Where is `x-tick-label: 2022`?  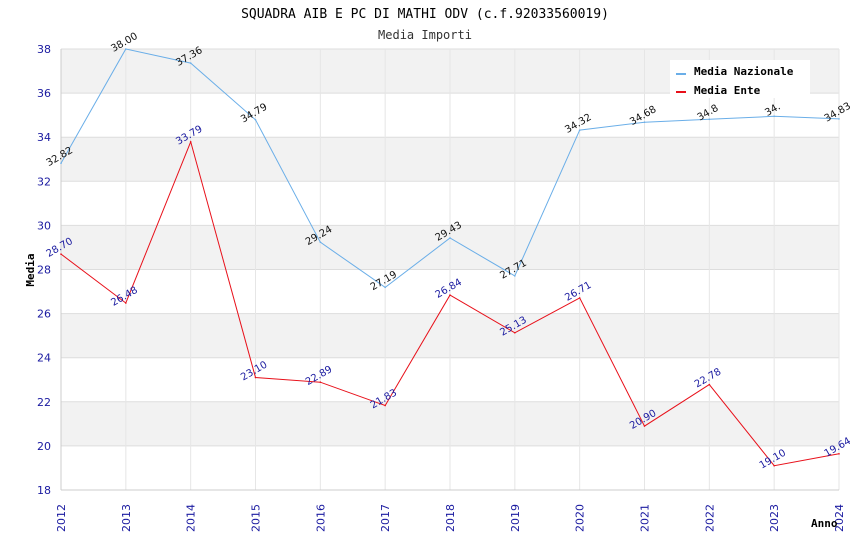 x-tick-label: 2022 is located at coordinates (709, 518).